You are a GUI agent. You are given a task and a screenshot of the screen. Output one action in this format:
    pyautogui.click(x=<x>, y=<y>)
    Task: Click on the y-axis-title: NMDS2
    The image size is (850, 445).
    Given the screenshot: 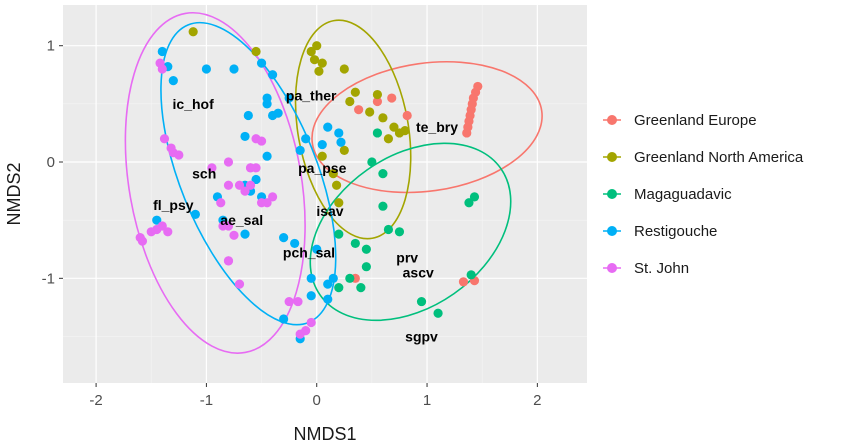 What is the action you would take?
    pyautogui.click(x=14, y=193)
    